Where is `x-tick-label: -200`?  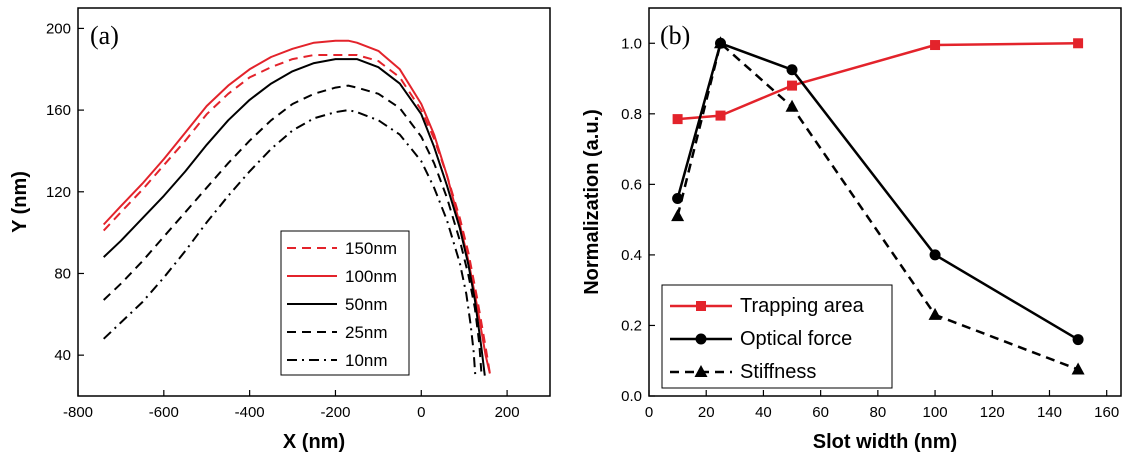 x-tick-label: -200 is located at coordinates (335, 412).